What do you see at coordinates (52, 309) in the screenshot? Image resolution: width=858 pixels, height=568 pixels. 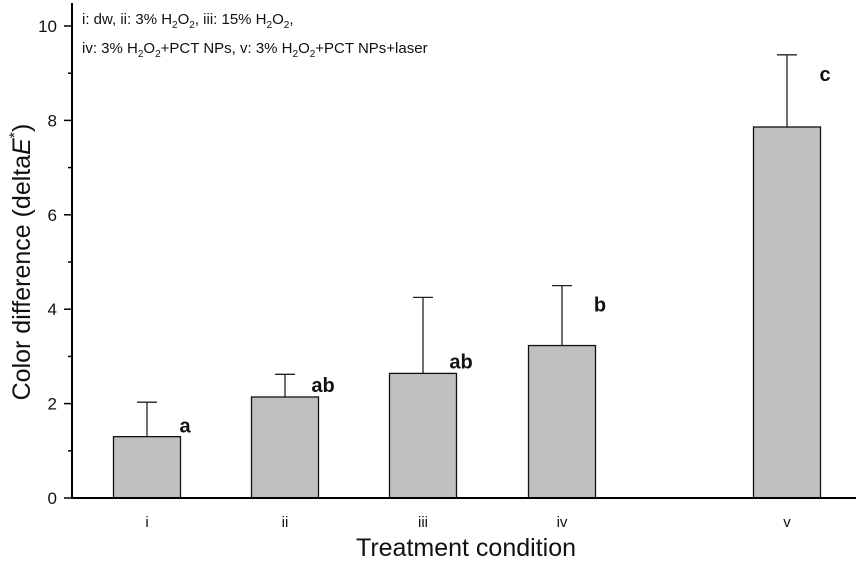 I see `y-tick-label: 4` at bounding box center [52, 309].